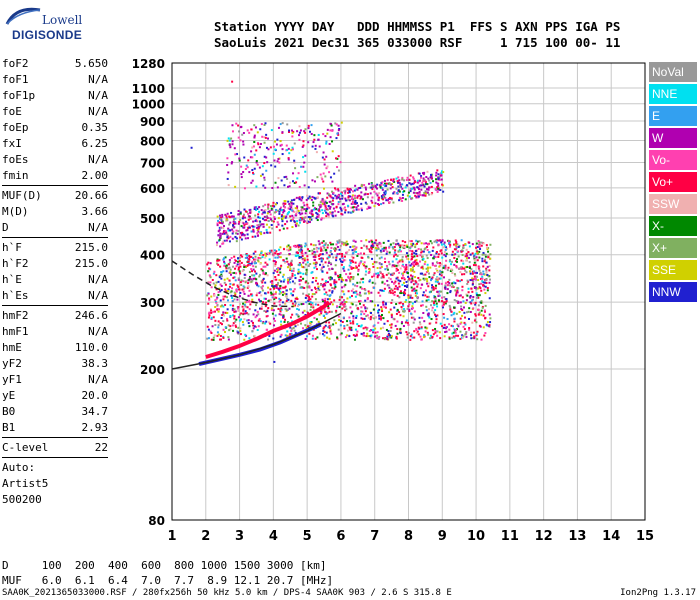 The image size is (700, 600). Describe the element at coordinates (95, 127) in the screenshot. I see `param-value: 0.35` at that location.